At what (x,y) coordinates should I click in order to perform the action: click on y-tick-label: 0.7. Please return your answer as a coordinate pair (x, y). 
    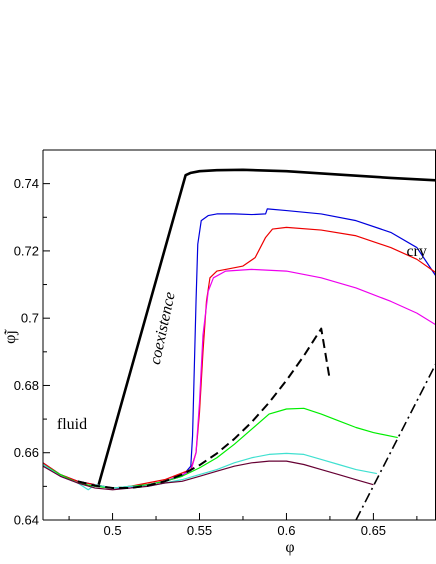
    Looking at the image, I should click on (30, 318).